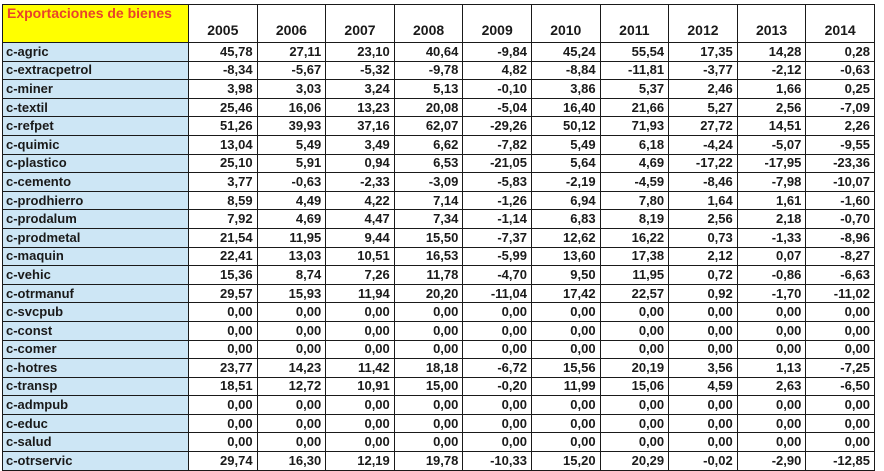 This screenshot has height=471, width=884. What do you see at coordinates (565, 182) in the screenshot?
I see `value-cell: -2,19` at bounding box center [565, 182].